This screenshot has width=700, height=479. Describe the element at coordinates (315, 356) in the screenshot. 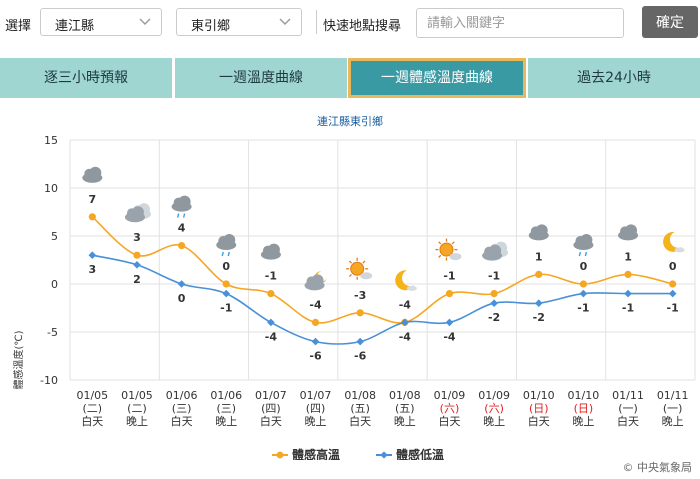

I see `low-temp-label: -6` at that location.